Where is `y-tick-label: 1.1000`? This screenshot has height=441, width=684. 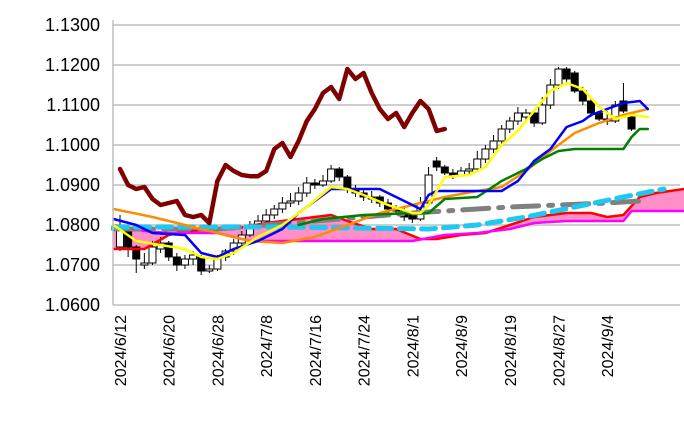
y-tick-label: 1.1000 is located at coordinates (72, 145).